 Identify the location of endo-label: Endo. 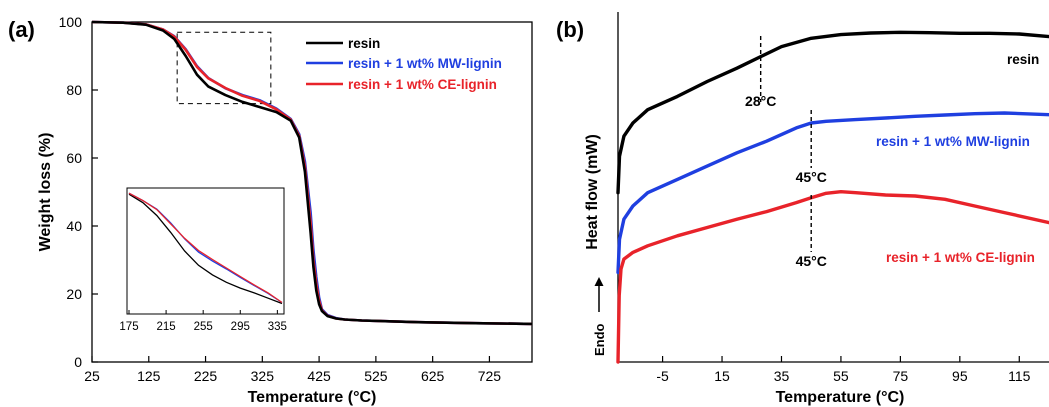
(599, 339).